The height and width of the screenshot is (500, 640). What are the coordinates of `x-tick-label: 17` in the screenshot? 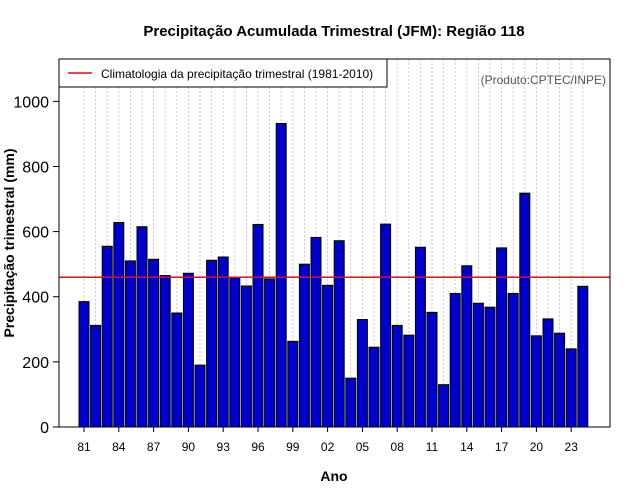 It's located at (502, 447).